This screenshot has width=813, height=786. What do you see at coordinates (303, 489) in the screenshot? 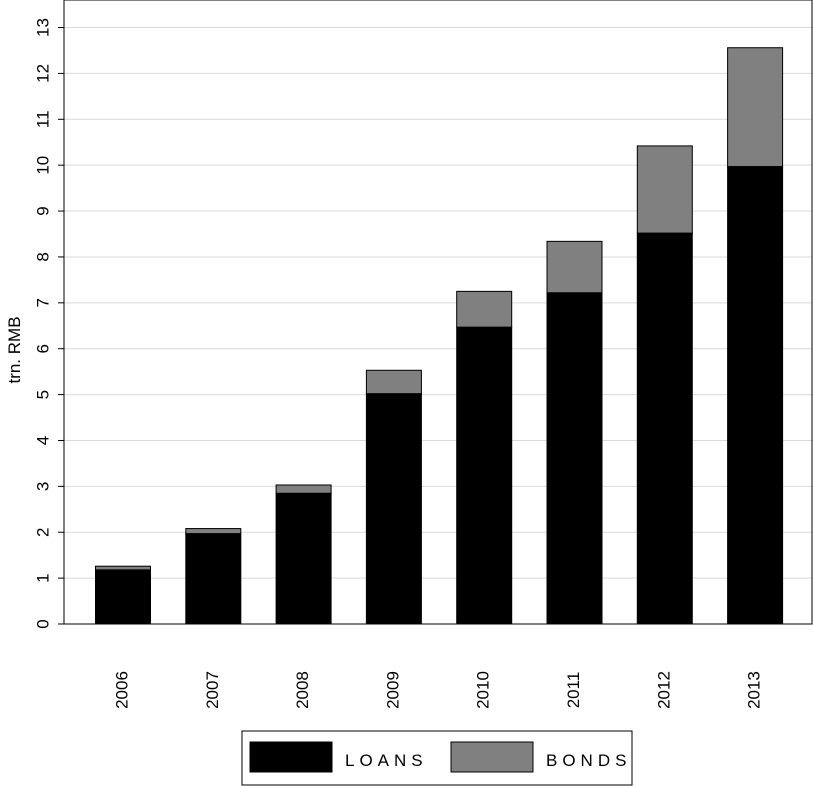
I see `bar-bonds-2008` at bounding box center [303, 489].